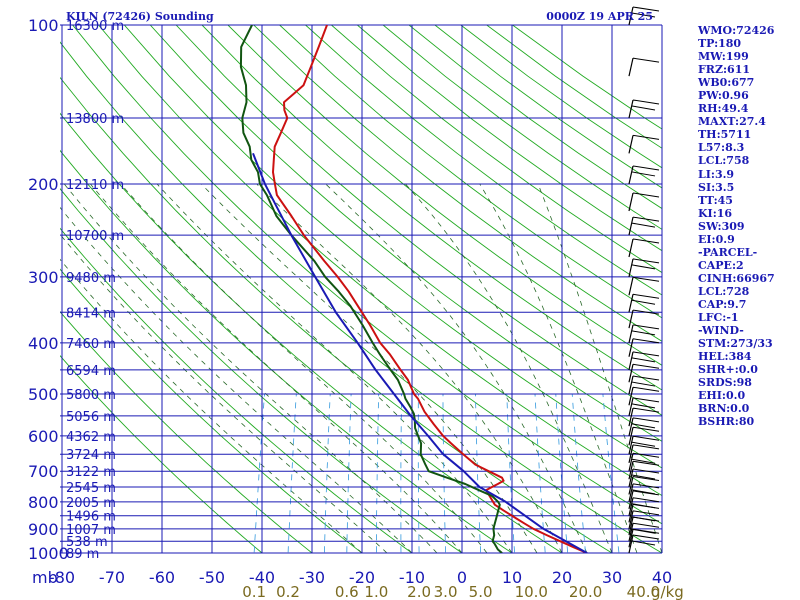 The width and height of the screenshot is (800, 600). What do you see at coordinates (726, 422) in the screenshot?
I see `index-item: BSHR:80` at bounding box center [726, 422].